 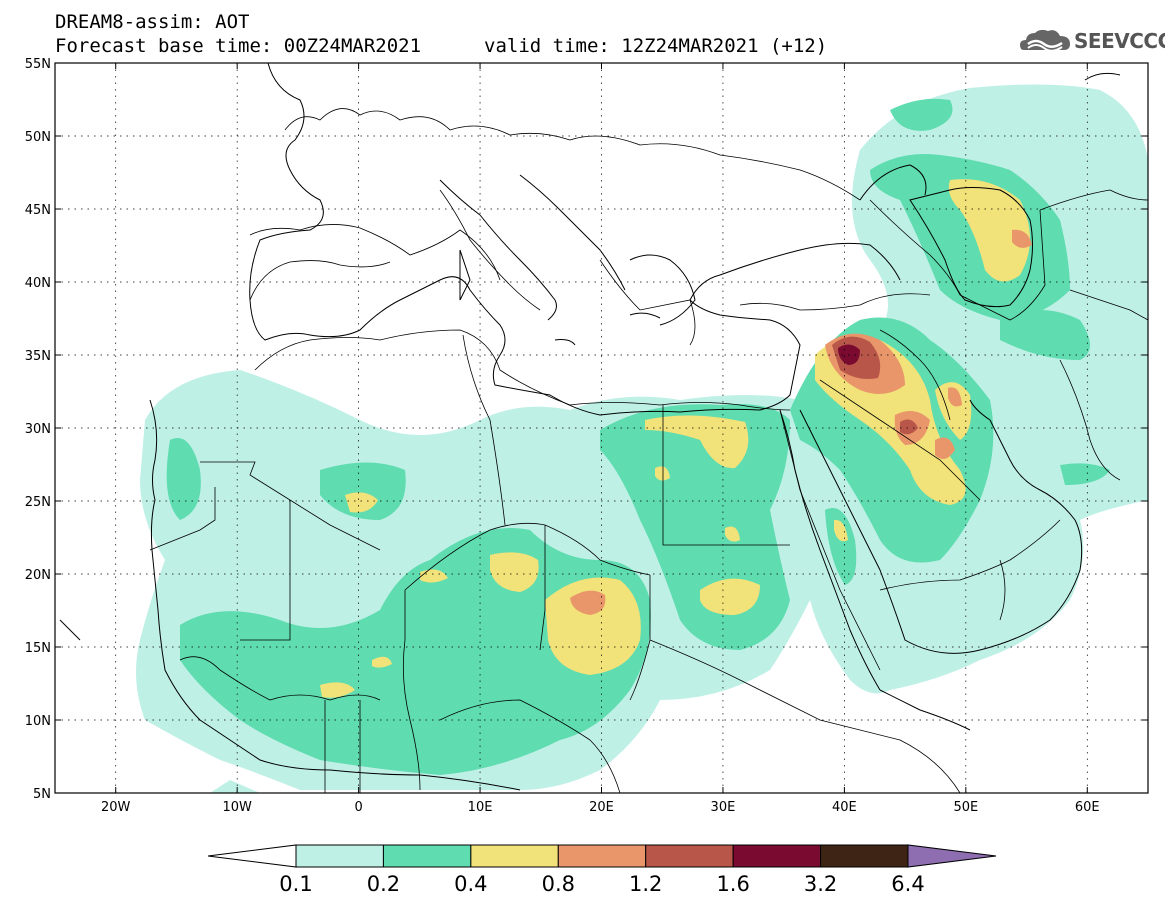 What do you see at coordinates (645, 884) in the screenshot?
I see `colorbar-level-label: 1.2` at bounding box center [645, 884].